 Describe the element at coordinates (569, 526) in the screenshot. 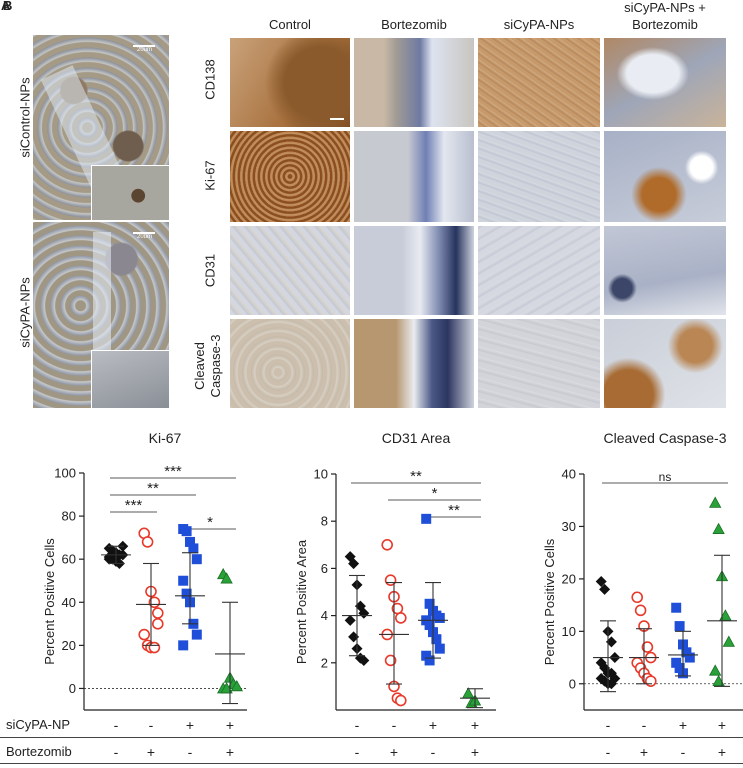

I see `y-tick-label: 30` at that location.